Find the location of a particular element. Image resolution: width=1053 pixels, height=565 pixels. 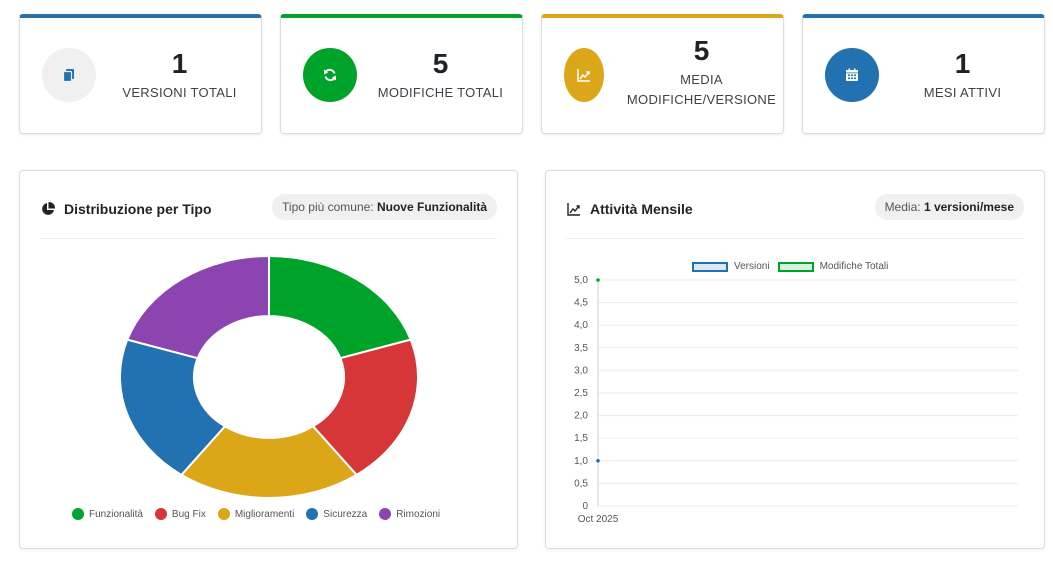

legend-label: Bug Fix is located at coordinates (188, 514).